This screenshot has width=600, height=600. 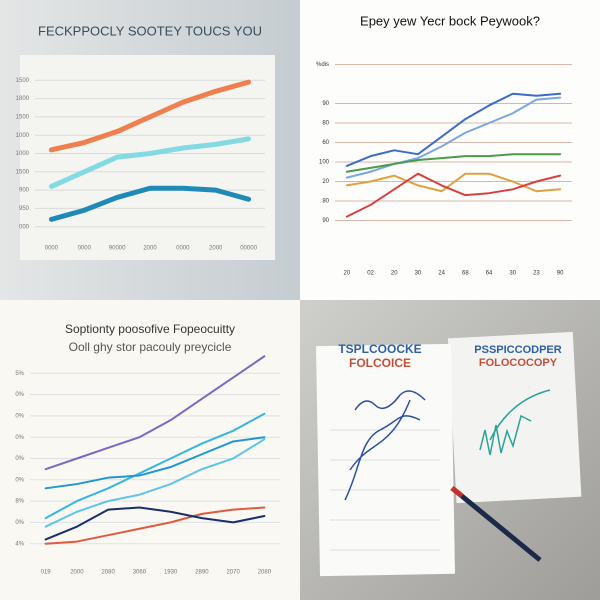 What do you see at coordinates (19, 502) in the screenshot?
I see `y-tick-label: 8%` at bounding box center [19, 502].